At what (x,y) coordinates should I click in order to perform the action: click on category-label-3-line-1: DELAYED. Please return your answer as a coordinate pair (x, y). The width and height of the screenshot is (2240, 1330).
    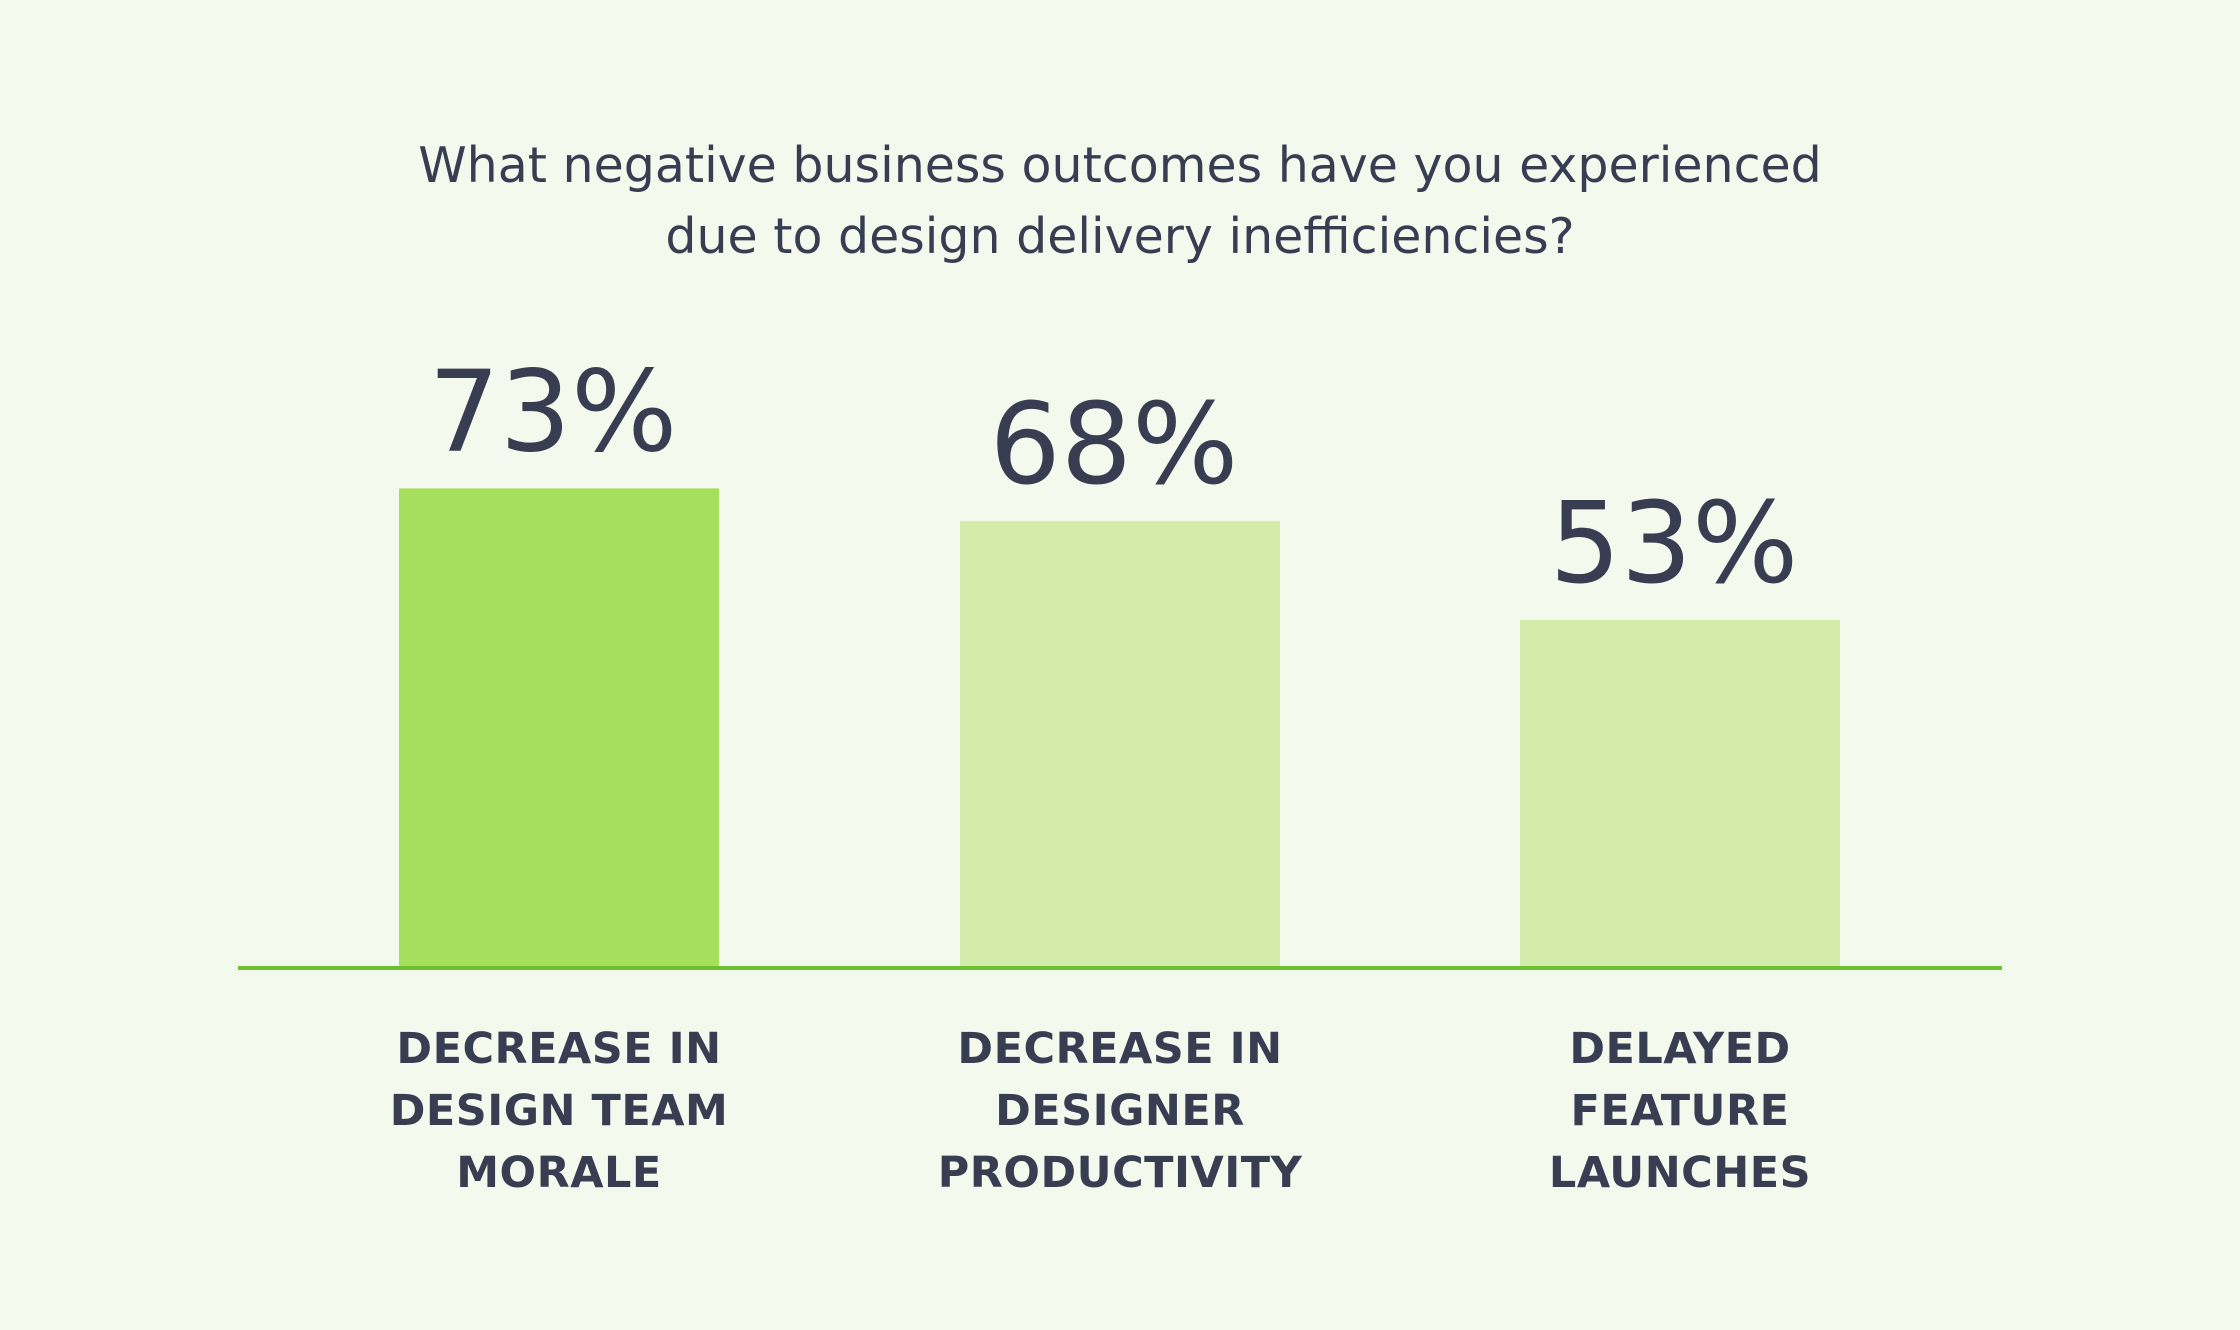
    Looking at the image, I should click on (1680, 1049).